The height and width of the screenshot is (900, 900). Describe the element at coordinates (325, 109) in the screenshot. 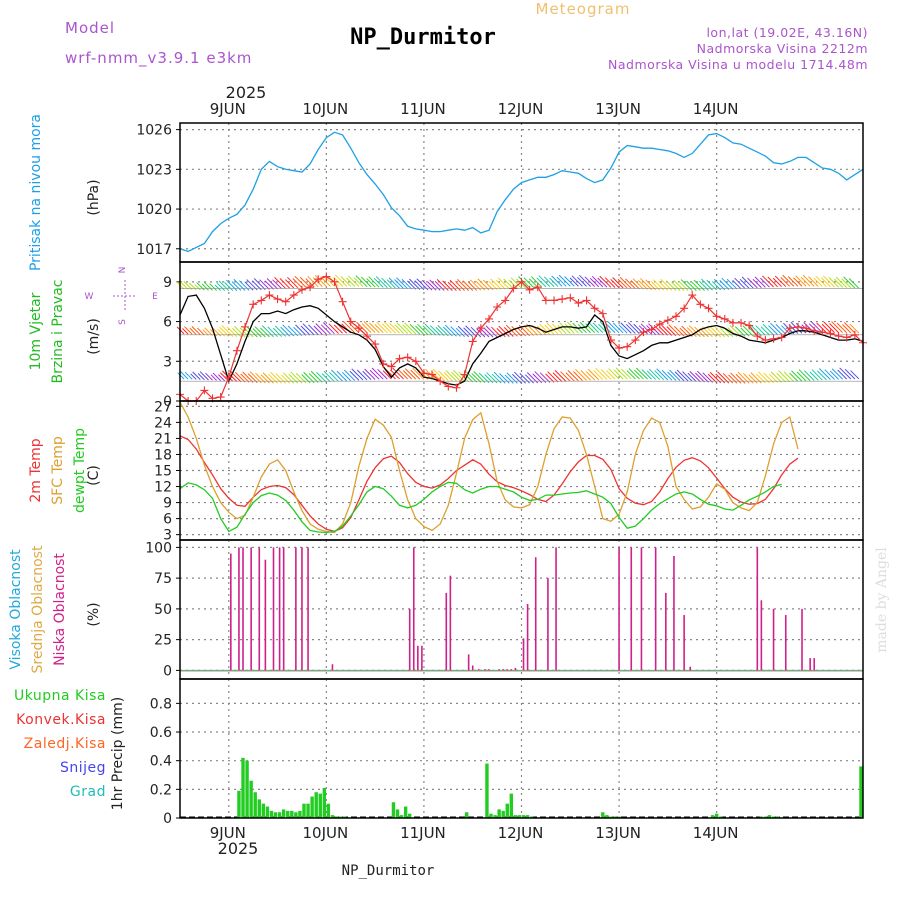

I see `x-tick-label-top: 10JUN` at that location.